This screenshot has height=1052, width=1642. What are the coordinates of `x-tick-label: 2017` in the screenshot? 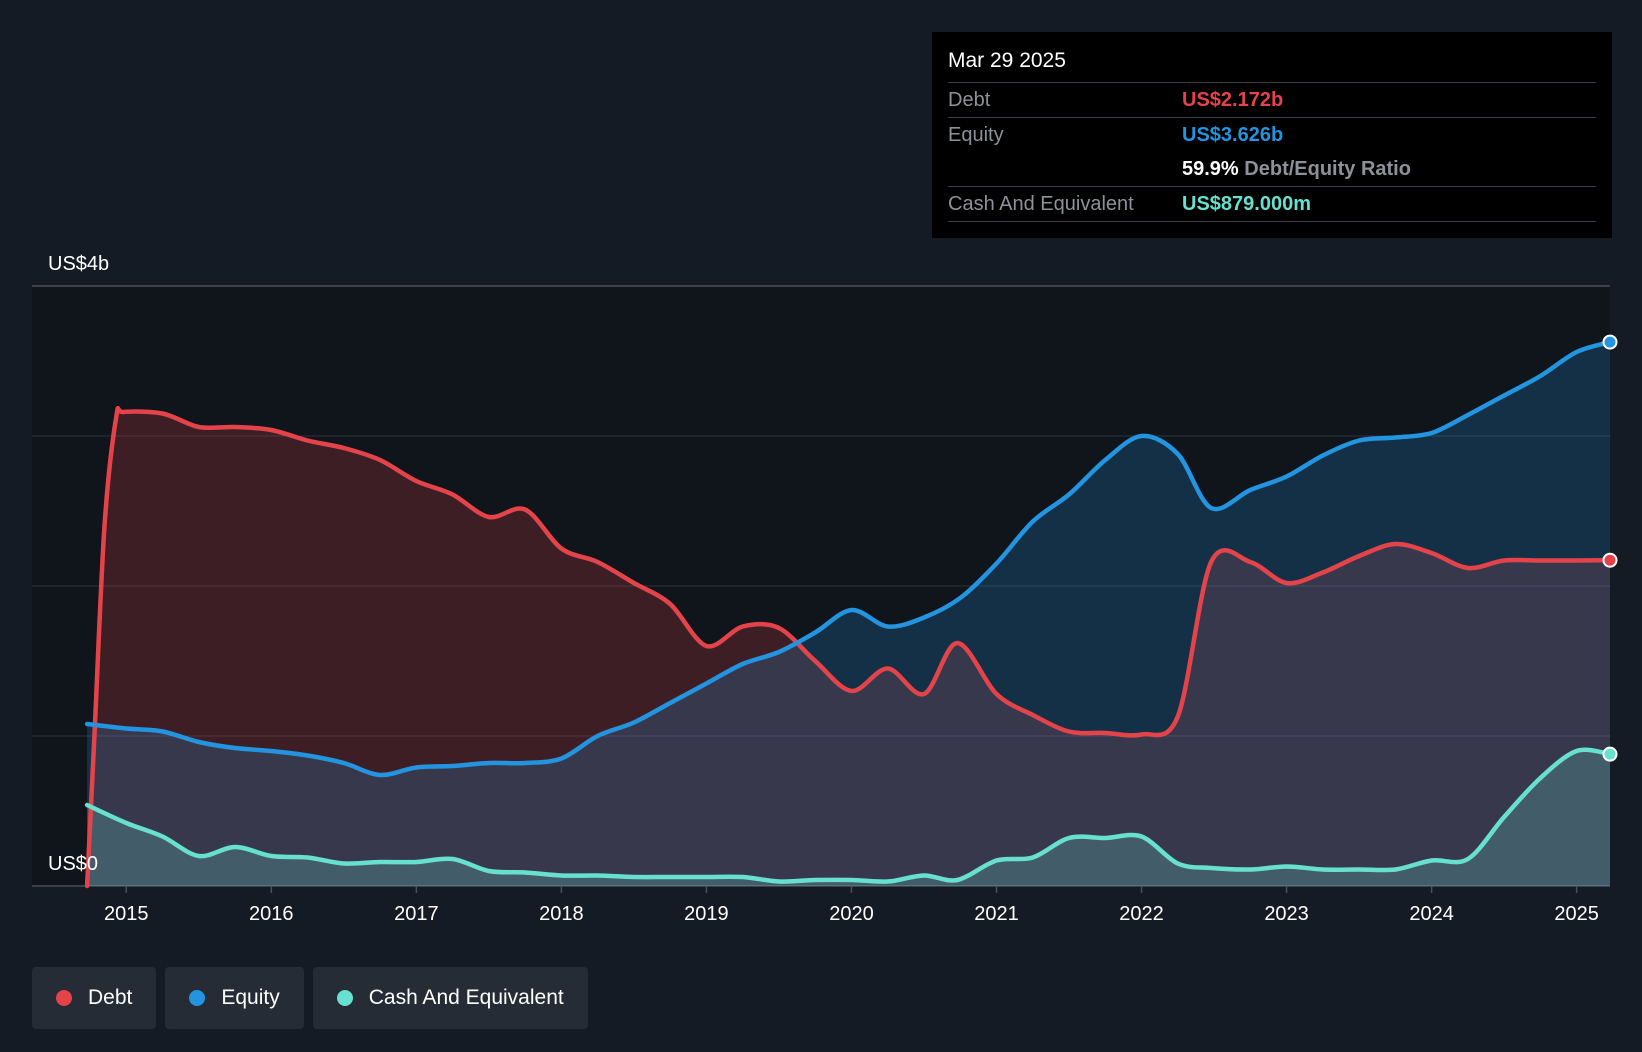 It's located at (416, 914).